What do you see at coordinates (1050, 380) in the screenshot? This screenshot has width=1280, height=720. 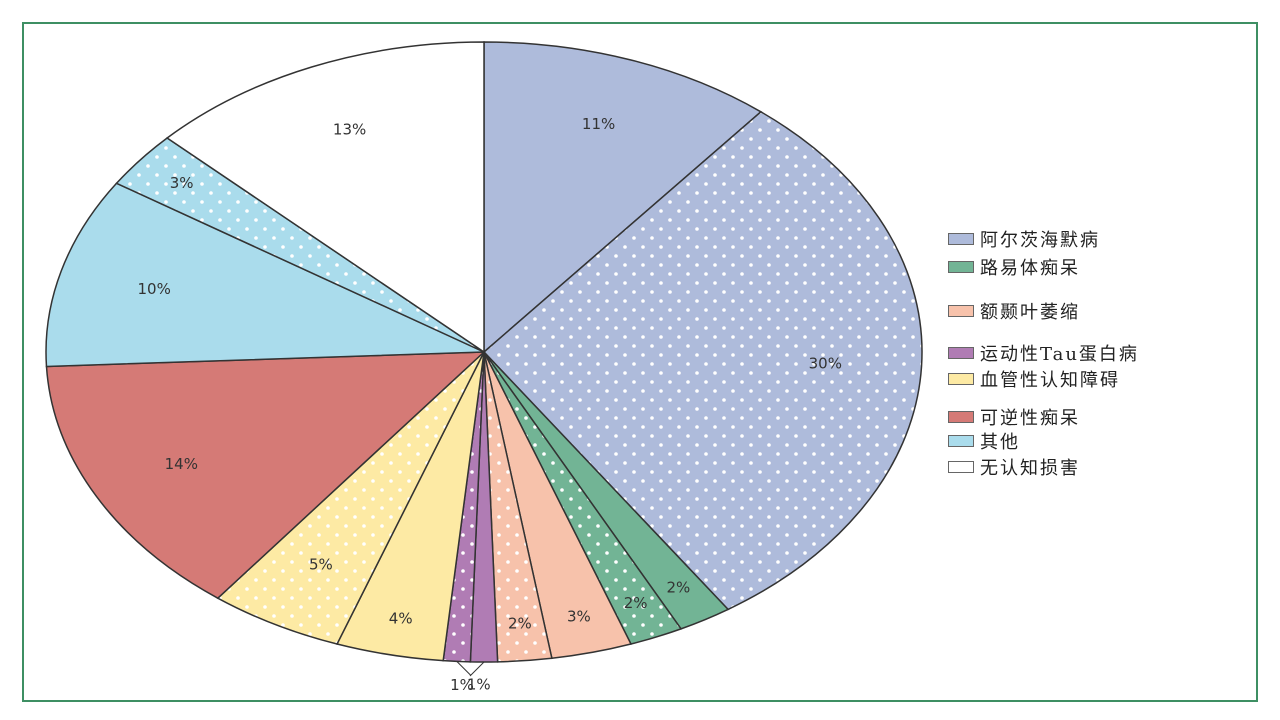 I see `legend-label: 血管性认知障碍` at bounding box center [1050, 380].